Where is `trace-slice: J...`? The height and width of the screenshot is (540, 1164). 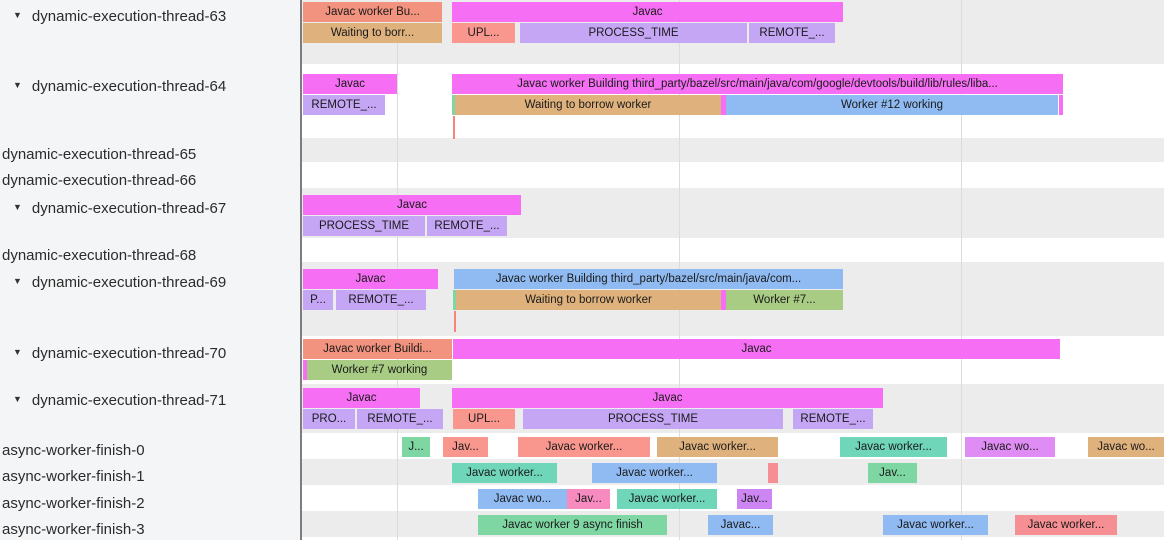
trace-slice: J... is located at coordinates (416, 447).